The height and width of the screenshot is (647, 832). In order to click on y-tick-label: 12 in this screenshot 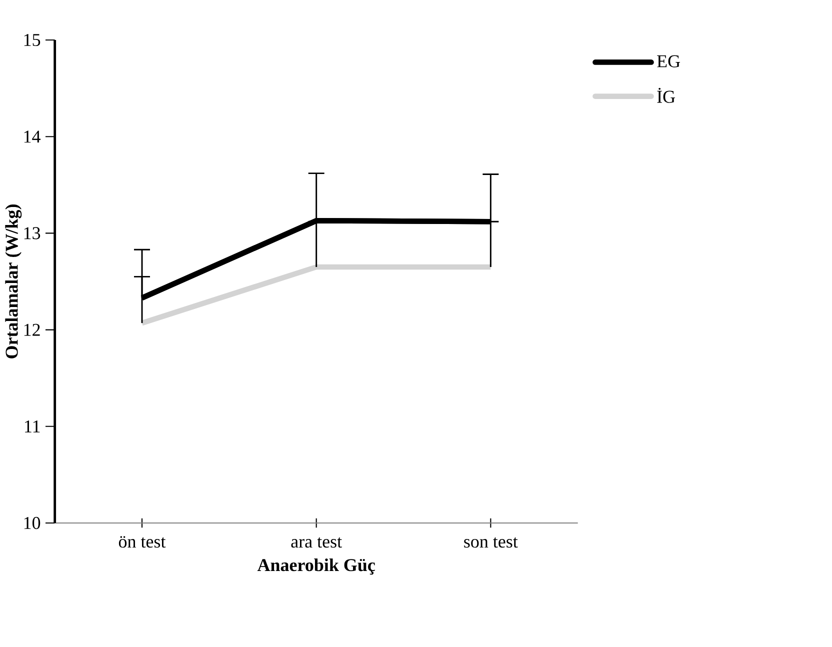, I will do `click(32, 330)`.